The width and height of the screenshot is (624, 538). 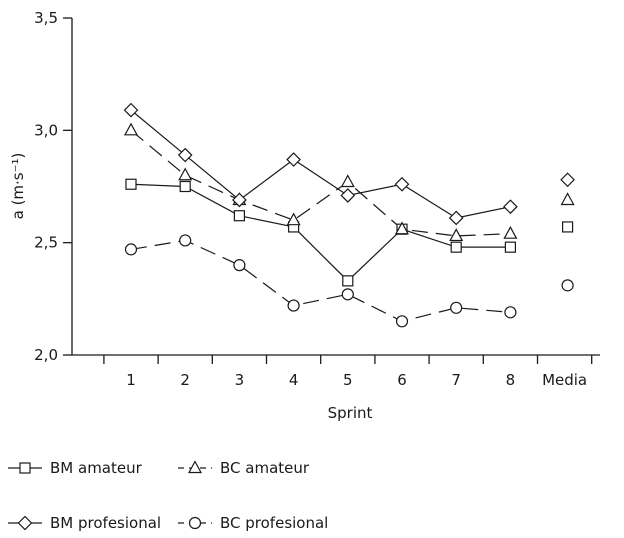 I want to click on x-tick-label: 2, so click(x=185, y=380).